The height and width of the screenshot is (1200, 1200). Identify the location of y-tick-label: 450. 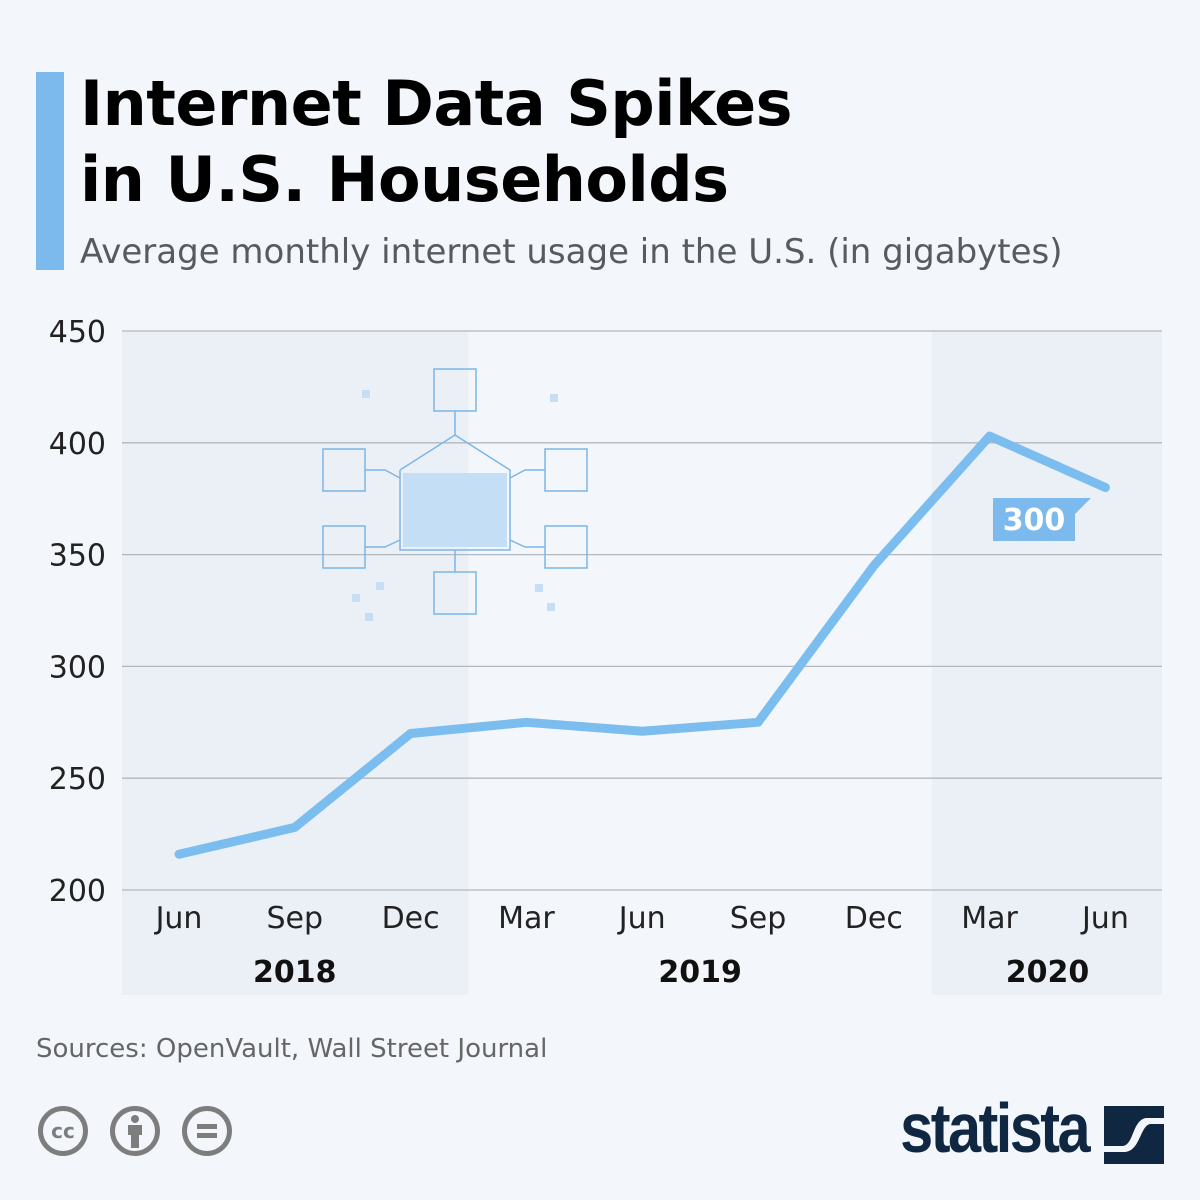
(77, 332).